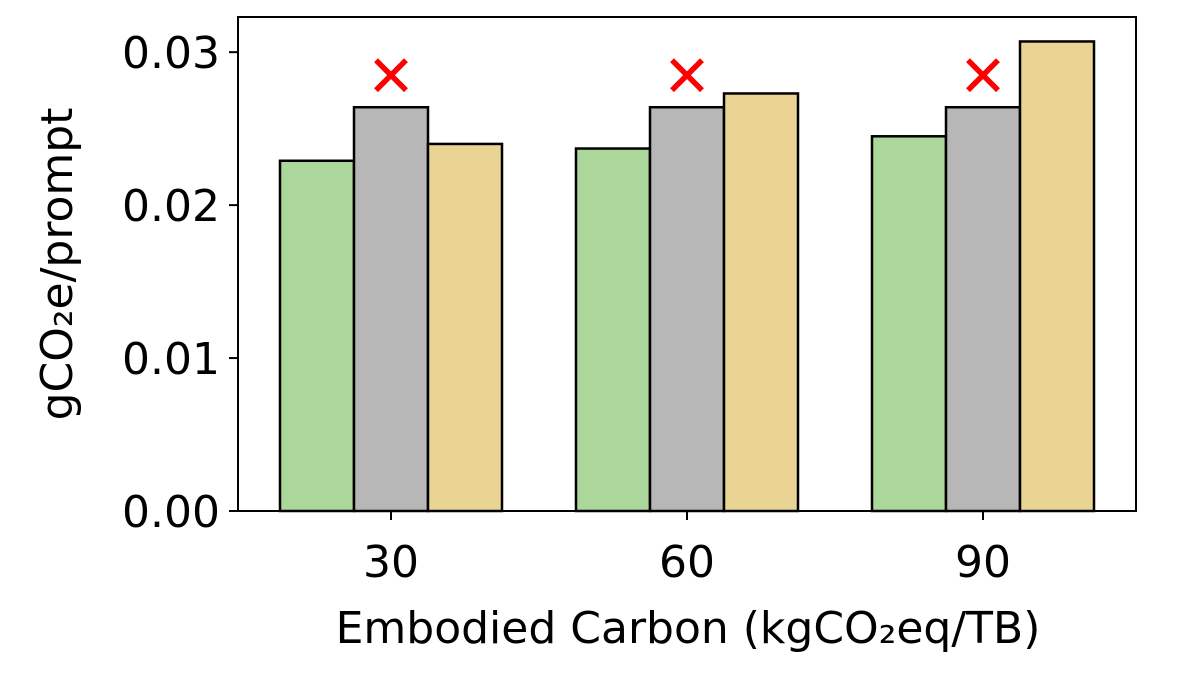 This screenshot has height=687, width=1196. I want to click on y-axis: 0.00 0.01 0.02 0.03, so click(180, 283).